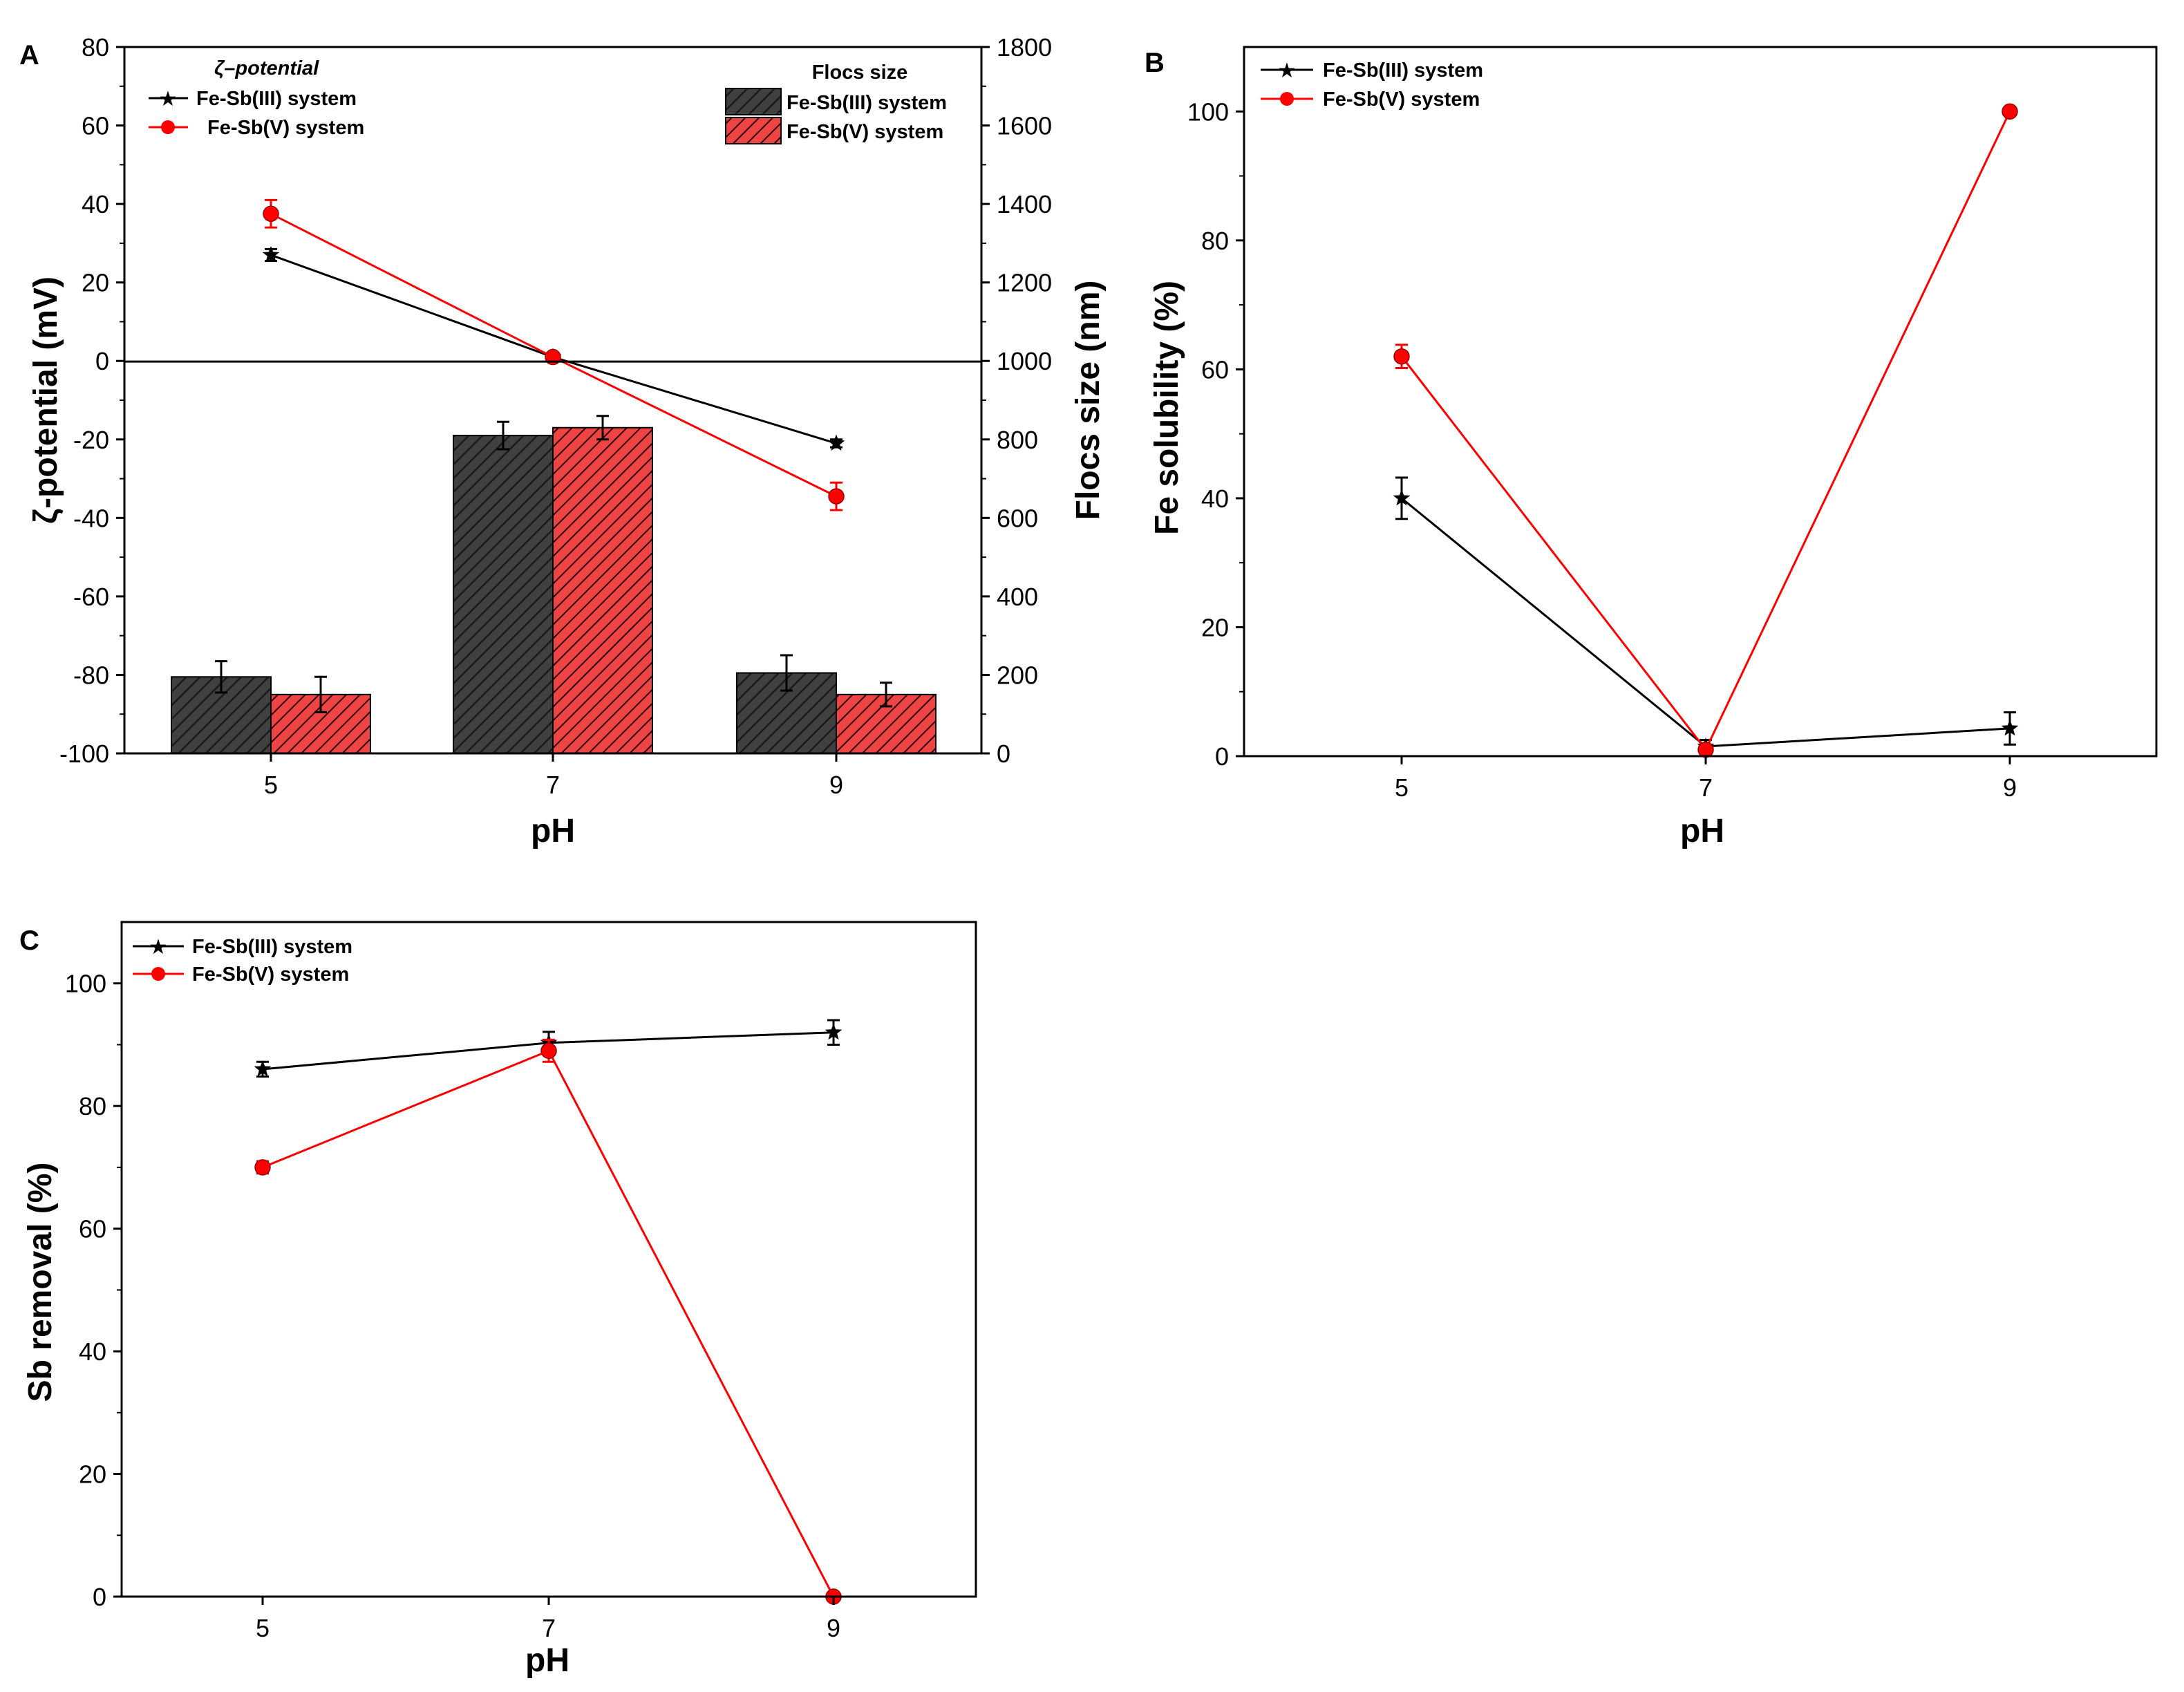 This screenshot has height=1692, width=2184. Describe the element at coordinates (92, 1106) in the screenshot. I see `panel-c-ytick-label-4: 80` at that location.